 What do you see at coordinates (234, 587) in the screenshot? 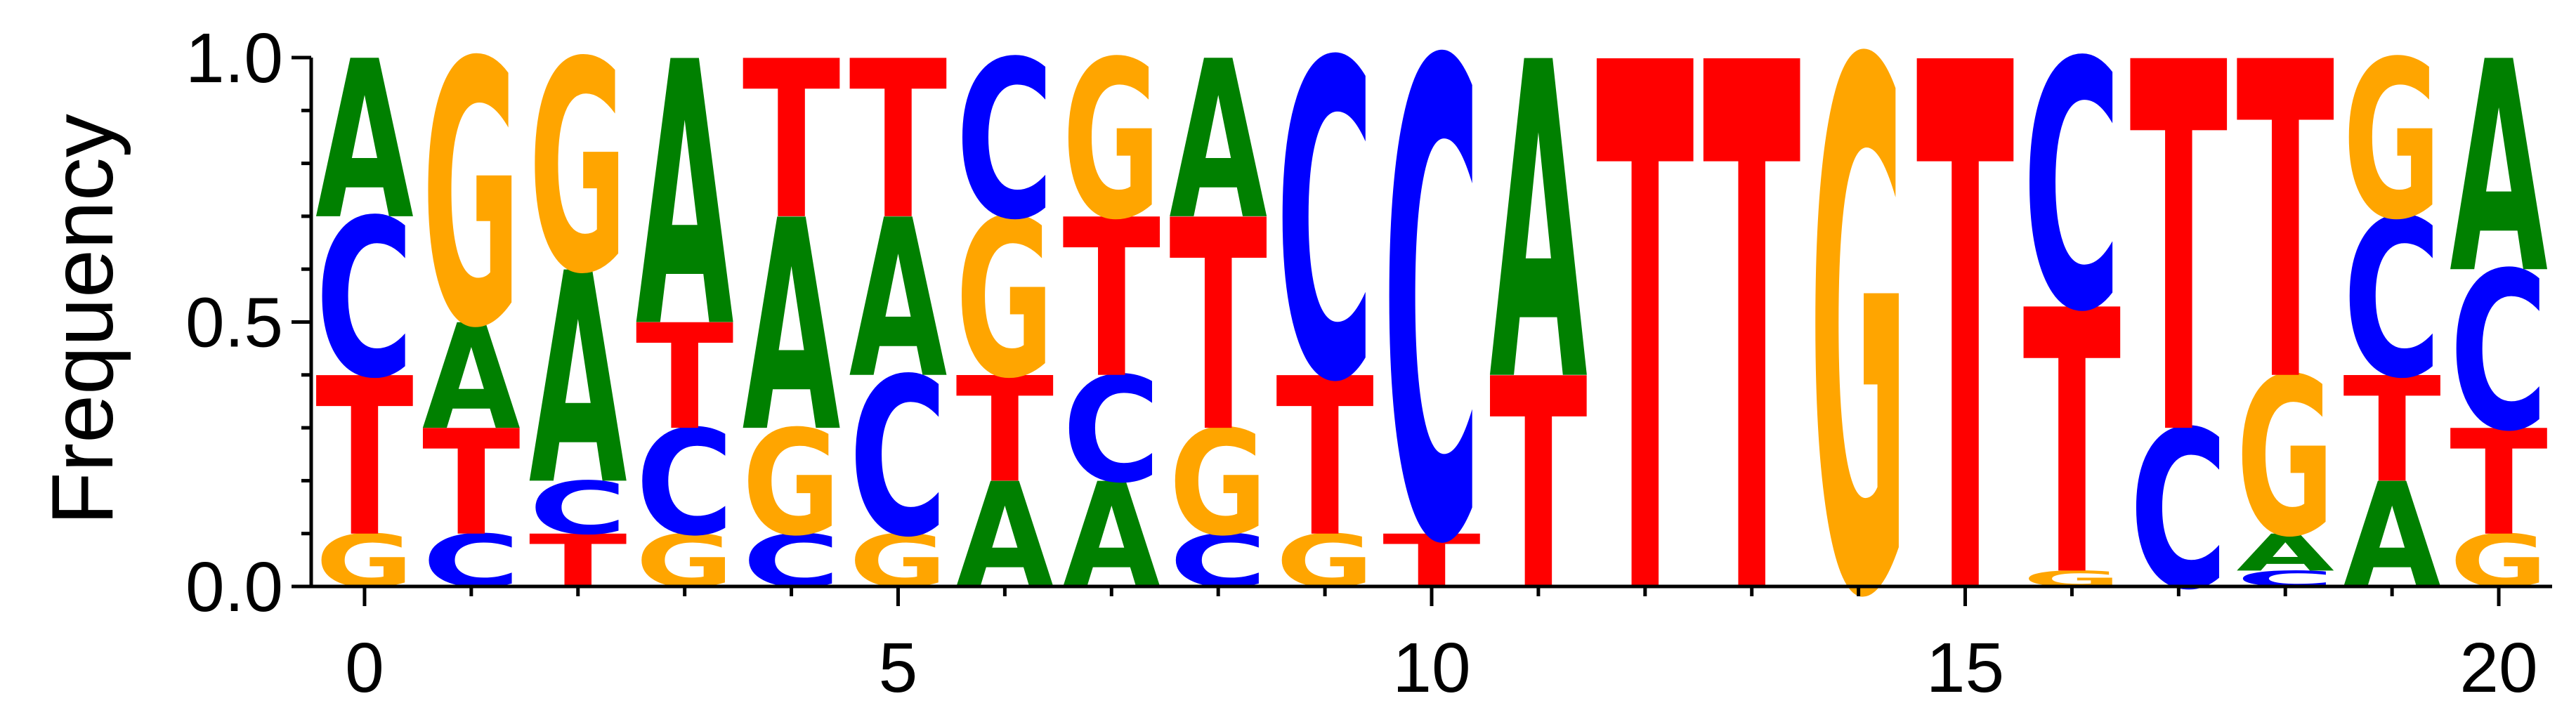
I see `y-tick-label: 0.0` at bounding box center [234, 587].